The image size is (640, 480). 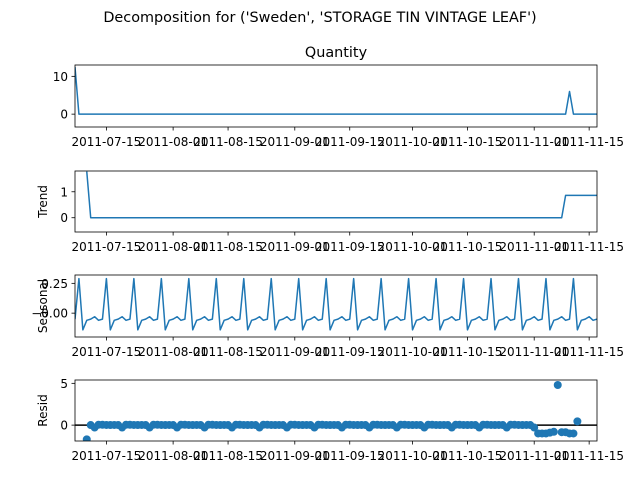 I want to click on y-tick-label: −0.00, so click(x=49, y=314).